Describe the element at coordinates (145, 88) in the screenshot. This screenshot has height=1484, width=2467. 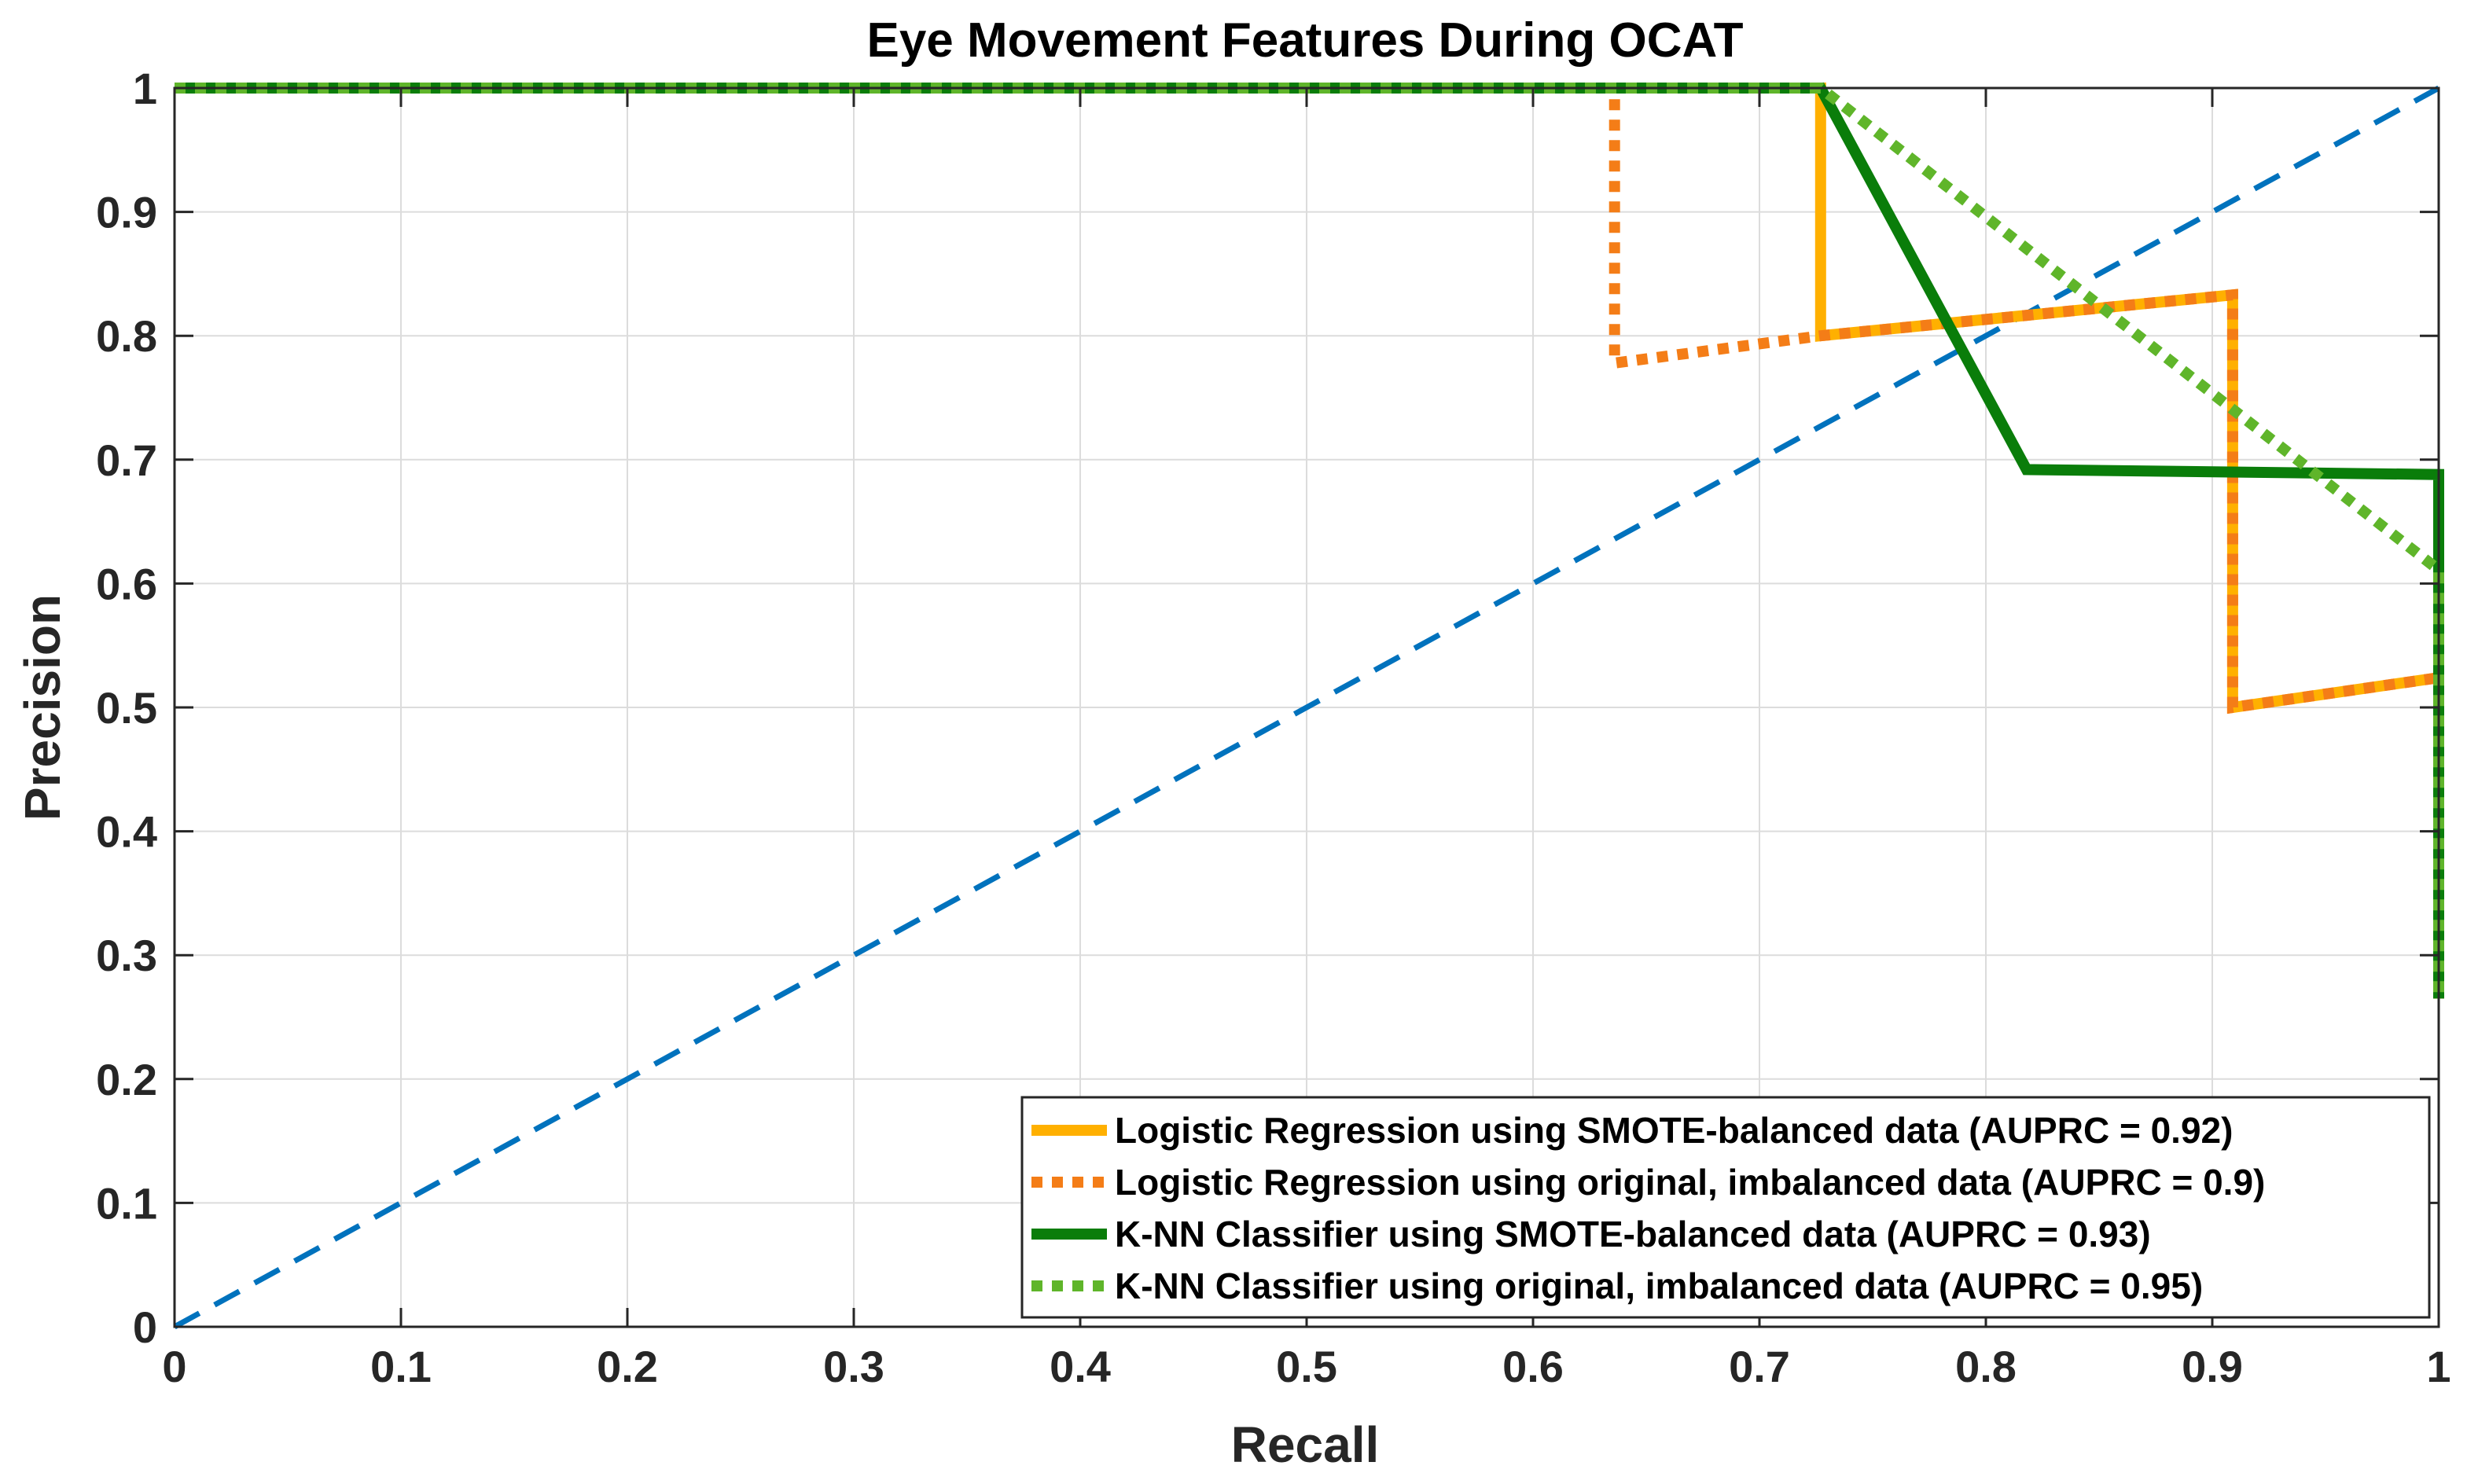
I see `y-tick-label: 1` at that location.